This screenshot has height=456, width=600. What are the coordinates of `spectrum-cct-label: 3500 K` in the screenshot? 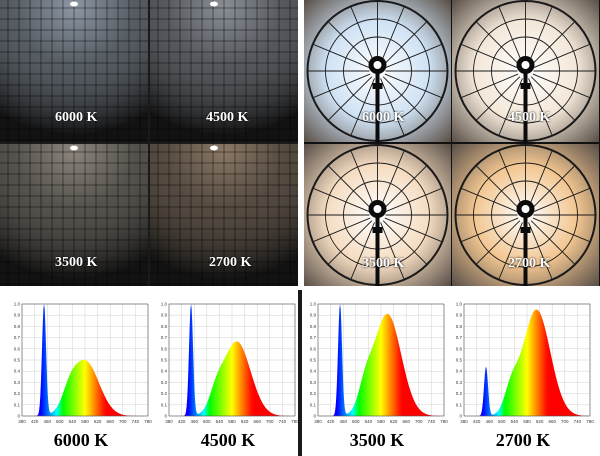 It's located at (377, 440).